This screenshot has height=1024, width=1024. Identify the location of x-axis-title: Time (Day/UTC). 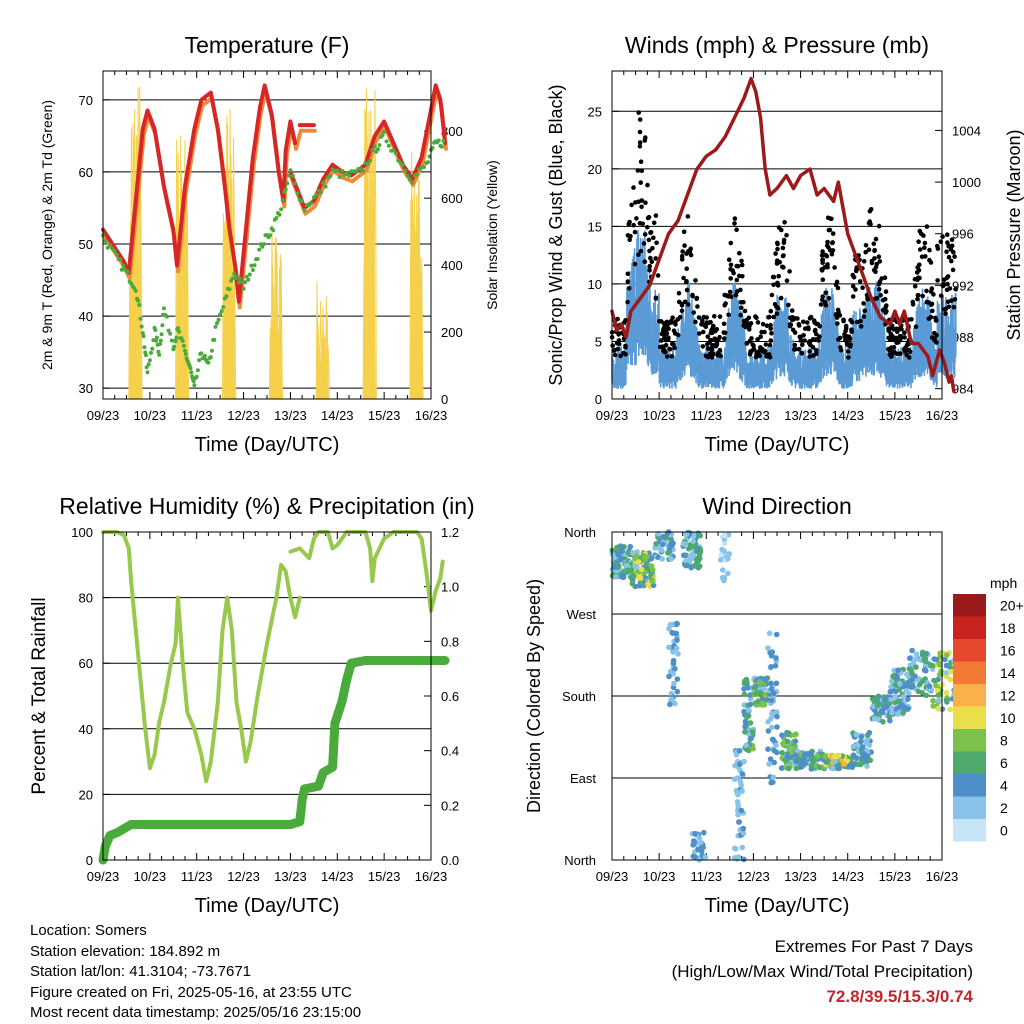
(267, 445).